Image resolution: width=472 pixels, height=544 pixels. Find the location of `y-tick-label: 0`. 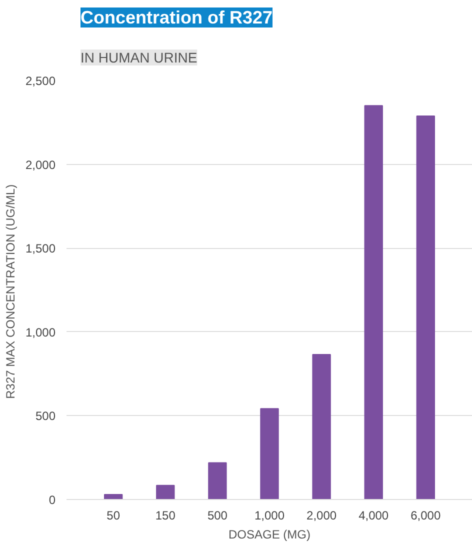

y-tick-label: 0 is located at coordinates (52, 500).